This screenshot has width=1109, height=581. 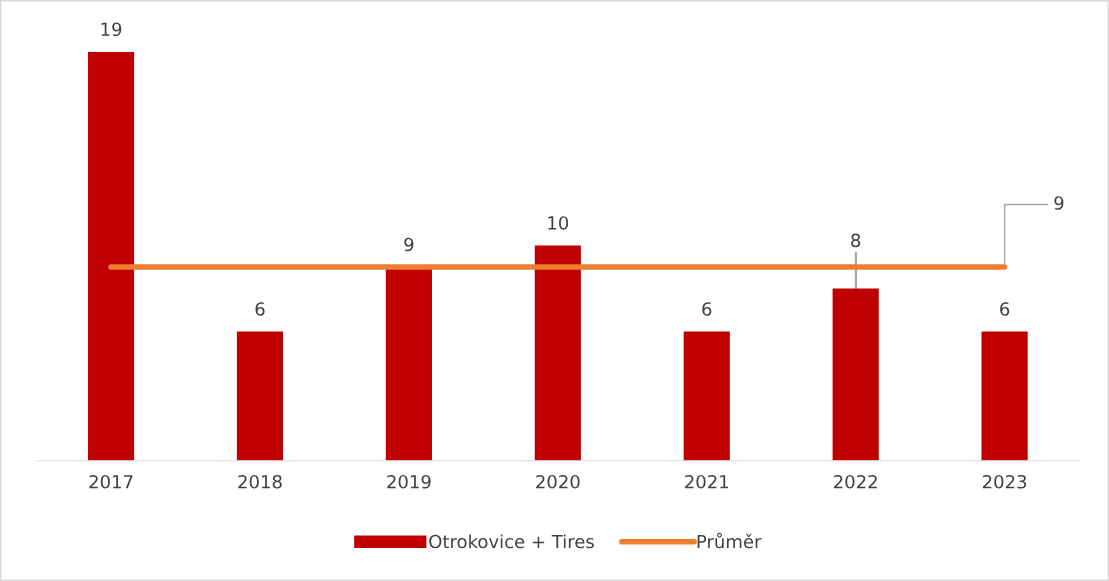 What do you see at coordinates (1004, 481) in the screenshot?
I see `x-tick-label: 2023` at bounding box center [1004, 481].